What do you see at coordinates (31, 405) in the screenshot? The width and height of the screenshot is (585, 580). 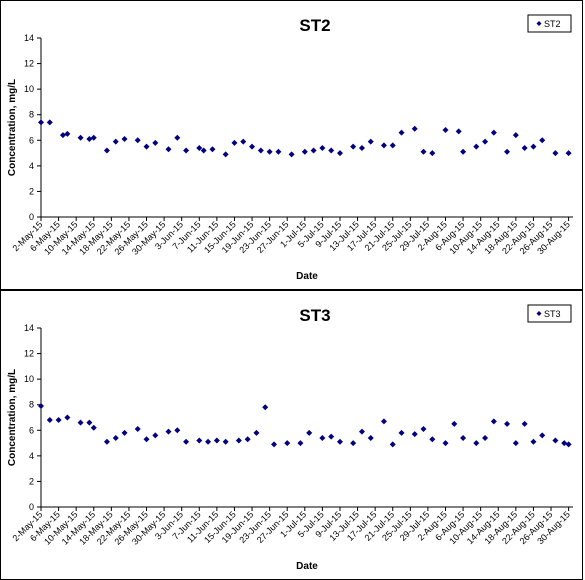 I see `y-tick-label: 8` at bounding box center [31, 405].